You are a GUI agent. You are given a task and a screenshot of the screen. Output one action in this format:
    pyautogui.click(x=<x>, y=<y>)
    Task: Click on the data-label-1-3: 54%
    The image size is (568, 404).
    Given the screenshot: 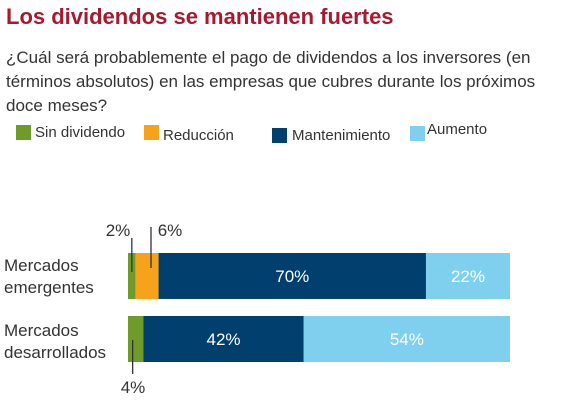 What is the action you would take?
    pyautogui.click(x=407, y=339)
    